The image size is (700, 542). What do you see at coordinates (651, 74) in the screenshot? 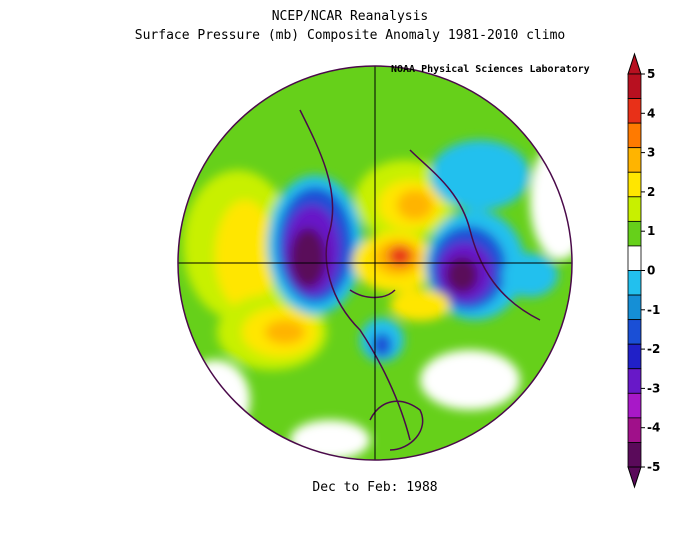
I see `colorbar-tick-label: 5` at bounding box center [651, 74].